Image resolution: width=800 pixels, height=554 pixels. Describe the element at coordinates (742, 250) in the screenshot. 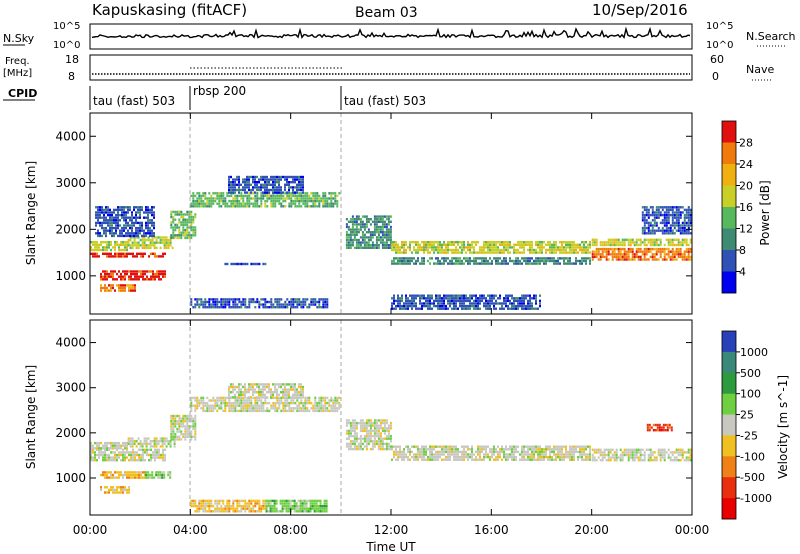

I see `power-colorbar-label-1: 8` at that location.